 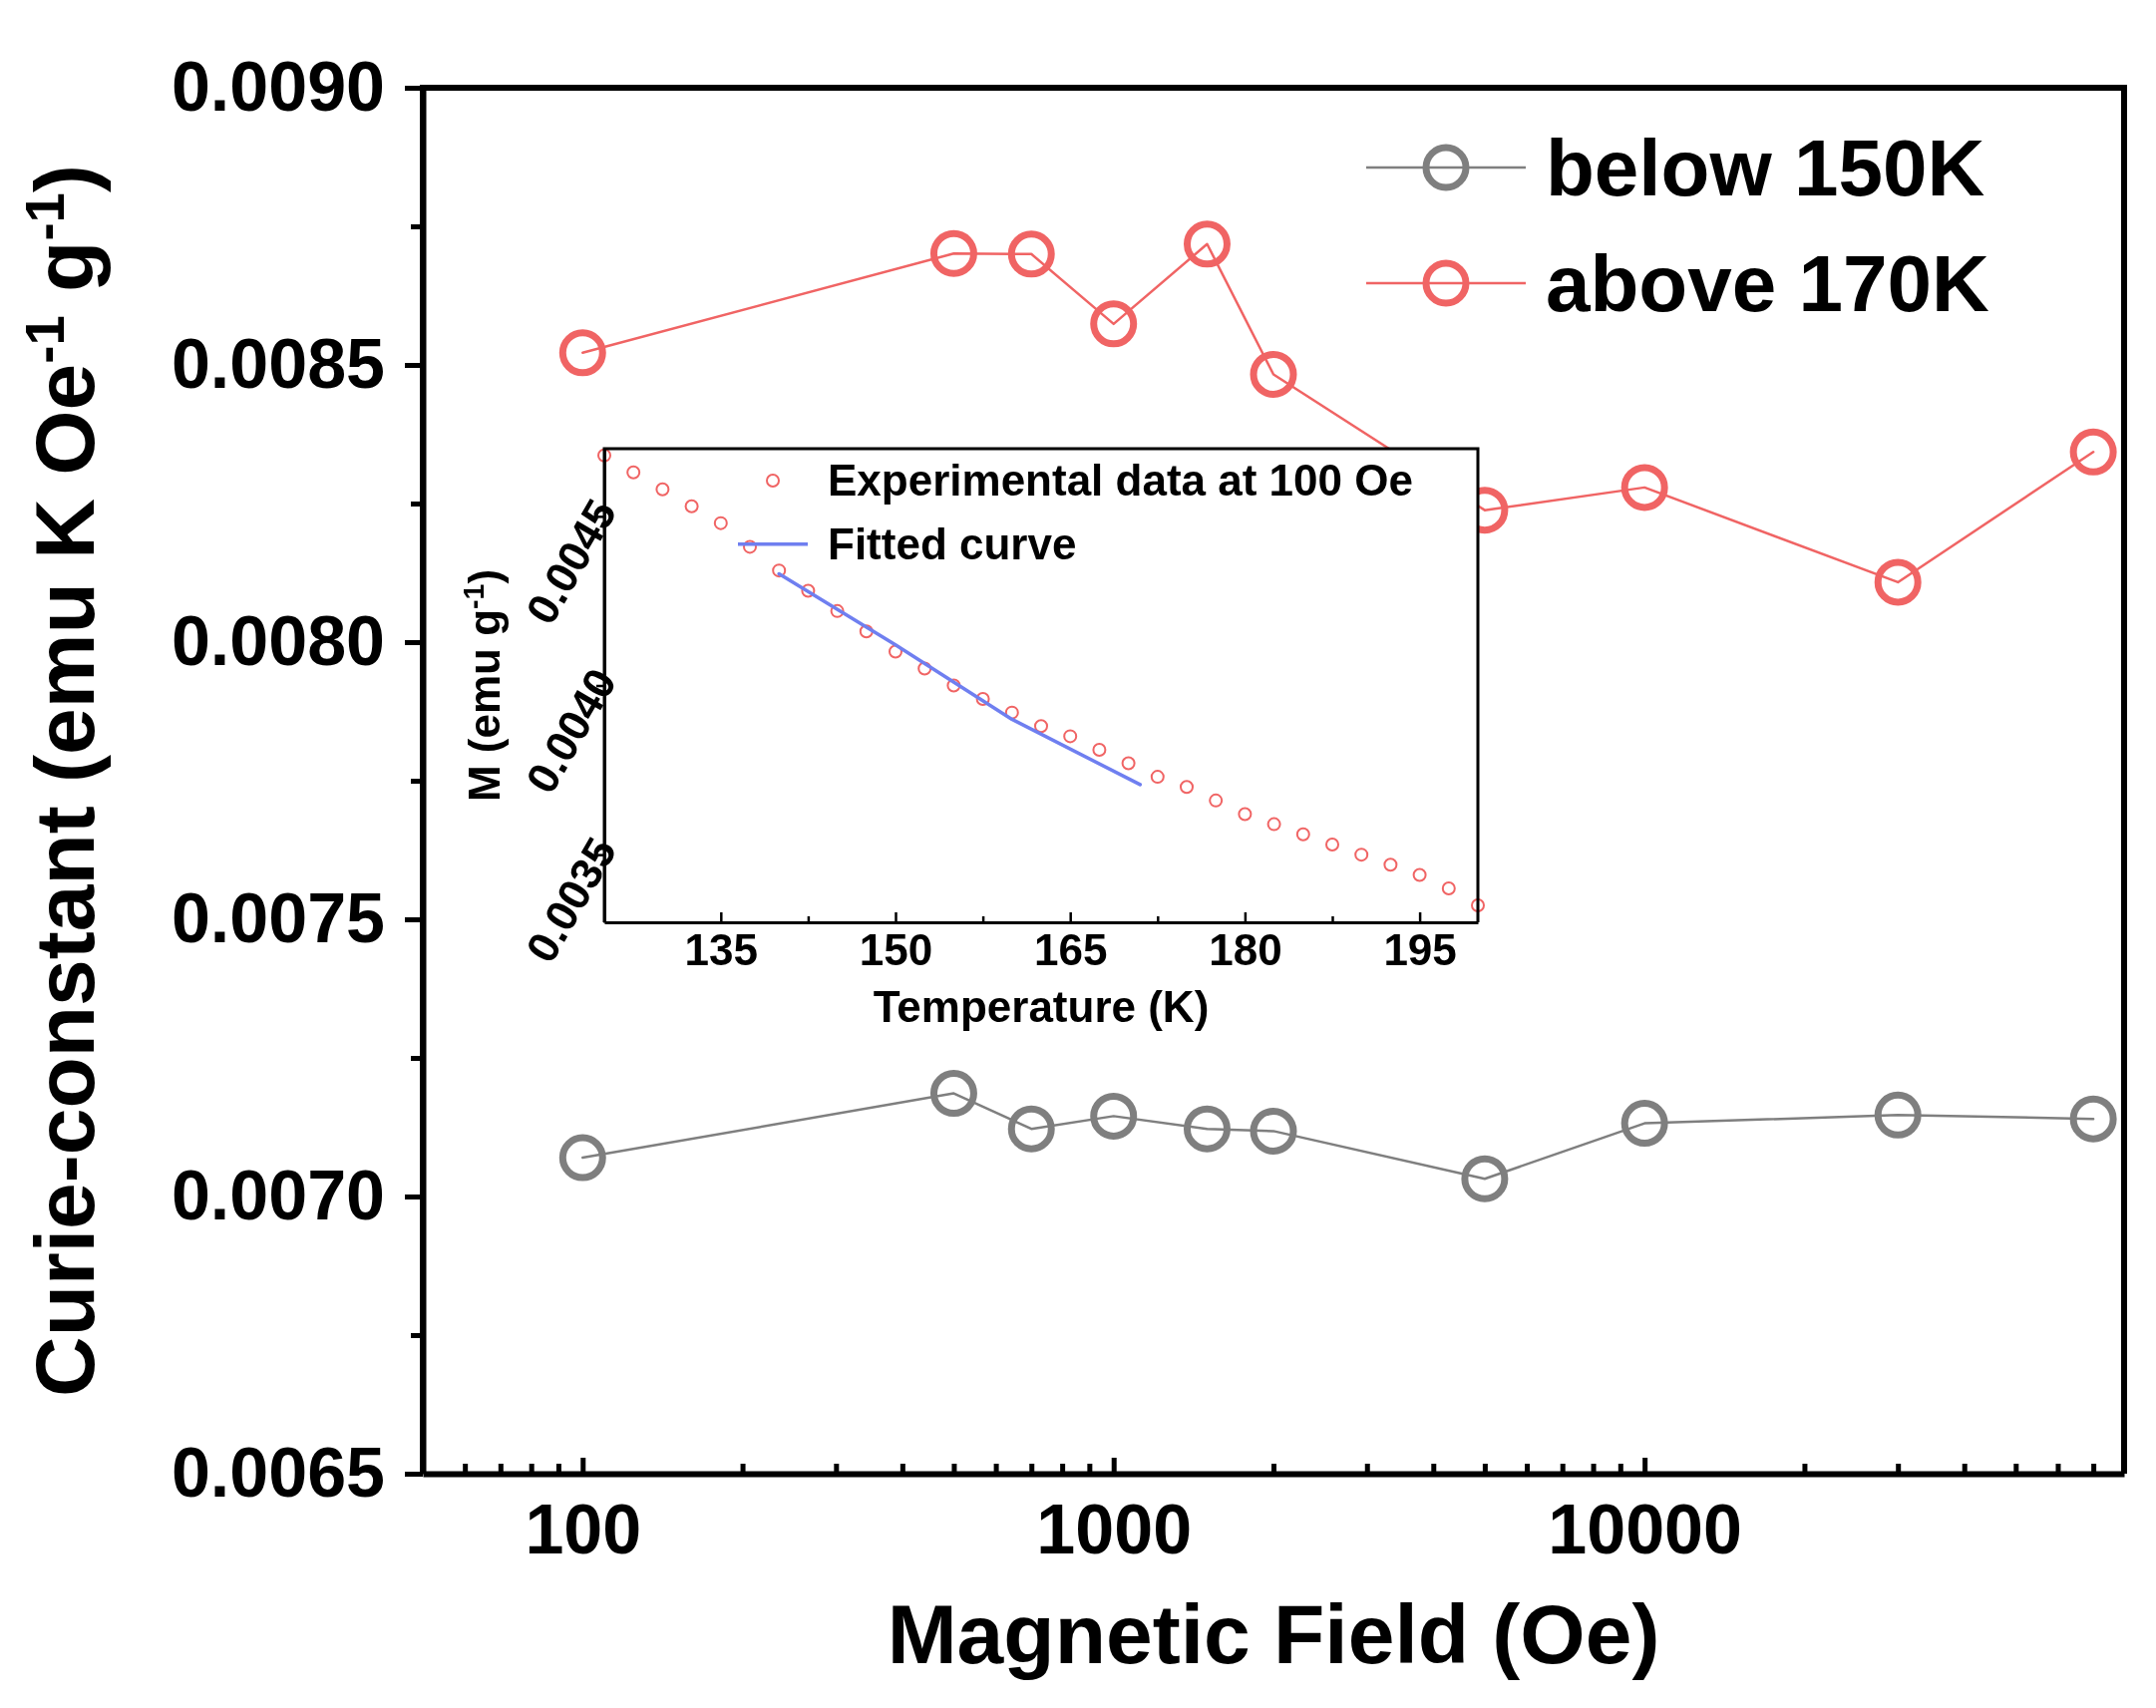 I want to click on x-tick-label: 135, so click(x=721, y=950).